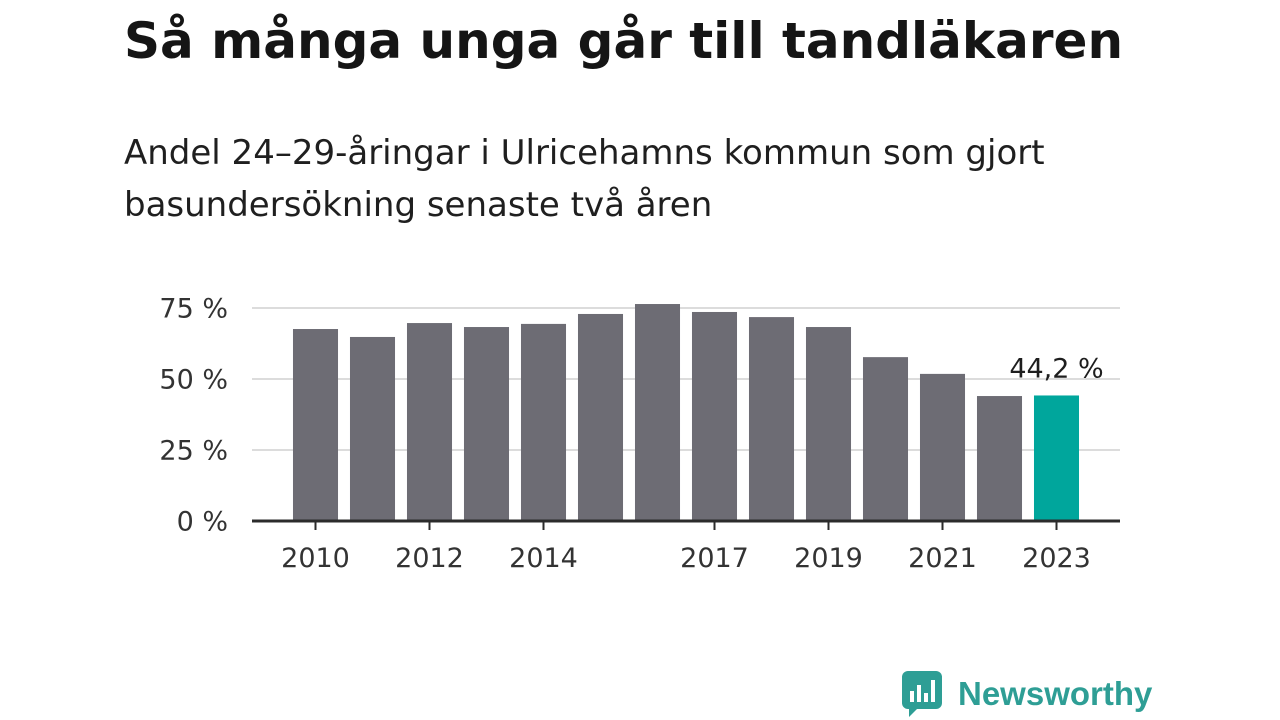  I want to click on newsworthy-logo: Newsworthy, so click(1027, 694).